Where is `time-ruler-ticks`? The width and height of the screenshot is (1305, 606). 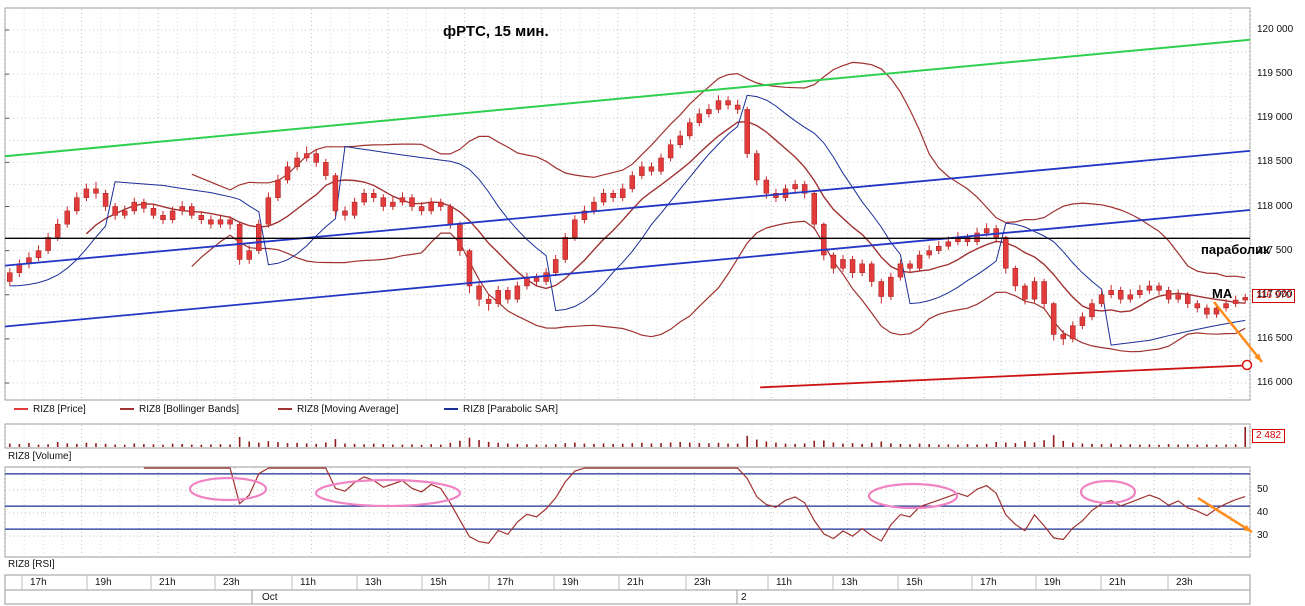 time-ruler-ticks is located at coordinates (595, 589).